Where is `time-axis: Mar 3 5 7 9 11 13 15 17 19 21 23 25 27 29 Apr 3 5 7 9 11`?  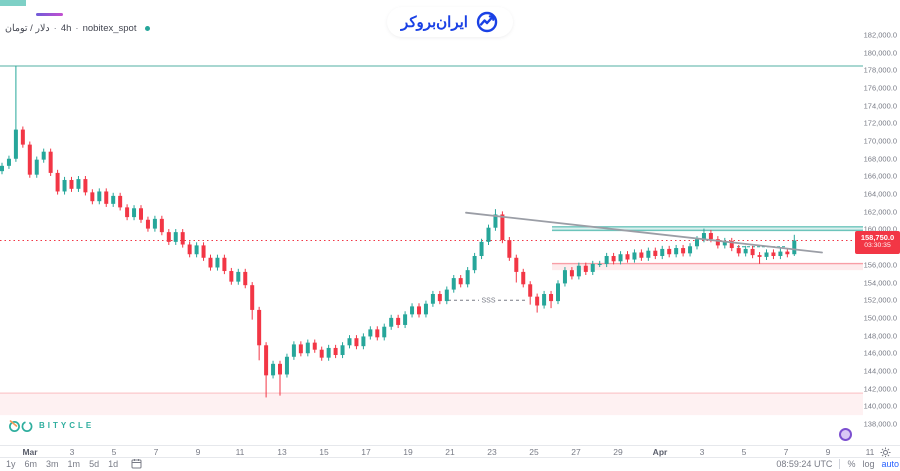 time-axis: Mar 3 5 7 9 11 13 15 17 19 21 23 25 27 29 Apr 3 5 7 9 11 is located at coordinates (450, 452).